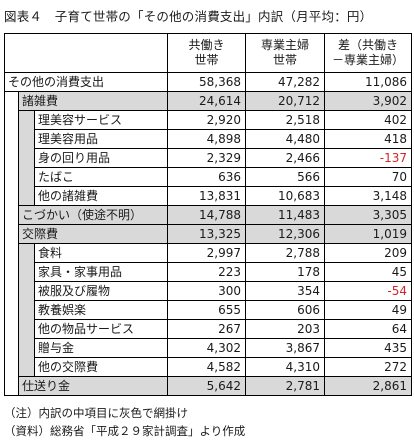 Image resolution: width=414 pixels, height=444 pixels. Describe the element at coordinates (208, 53) in the screenshot. I see `table-header-row: 共働き 世帯 専業主婦 世帯 差（共働き －専業主婦）` at that location.